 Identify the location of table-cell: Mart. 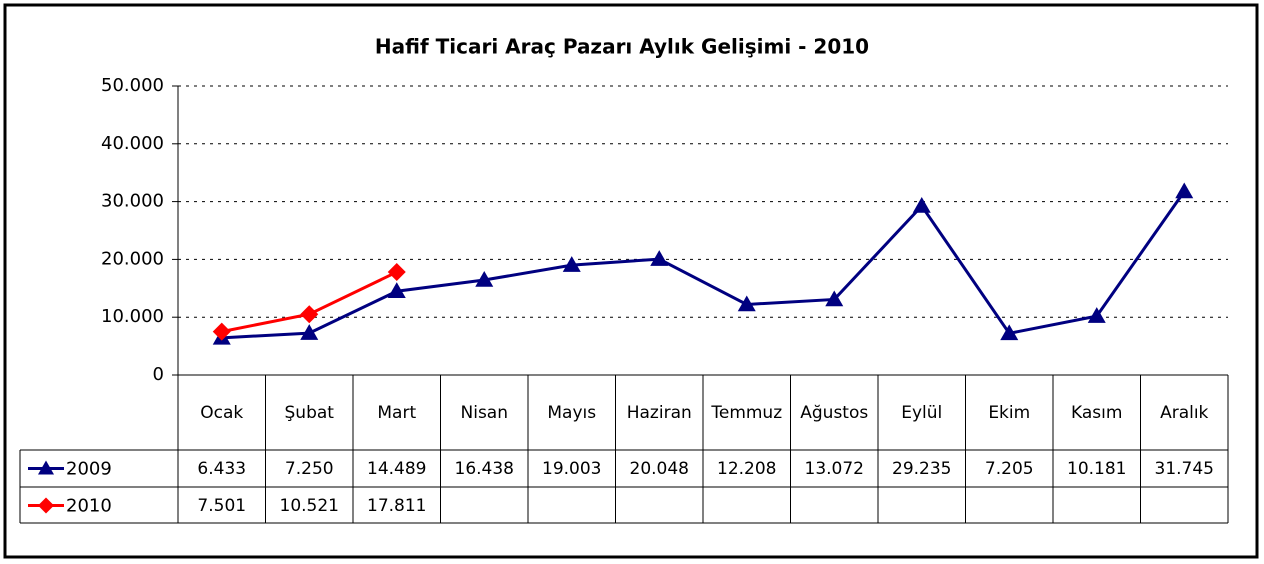
(397, 412).